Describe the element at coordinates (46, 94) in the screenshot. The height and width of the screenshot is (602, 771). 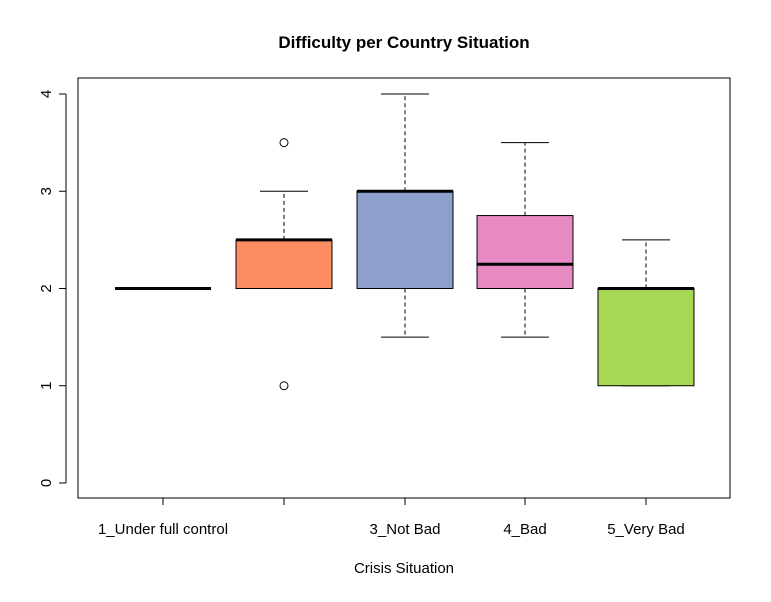
I see `y-tick-label: 4` at that location.